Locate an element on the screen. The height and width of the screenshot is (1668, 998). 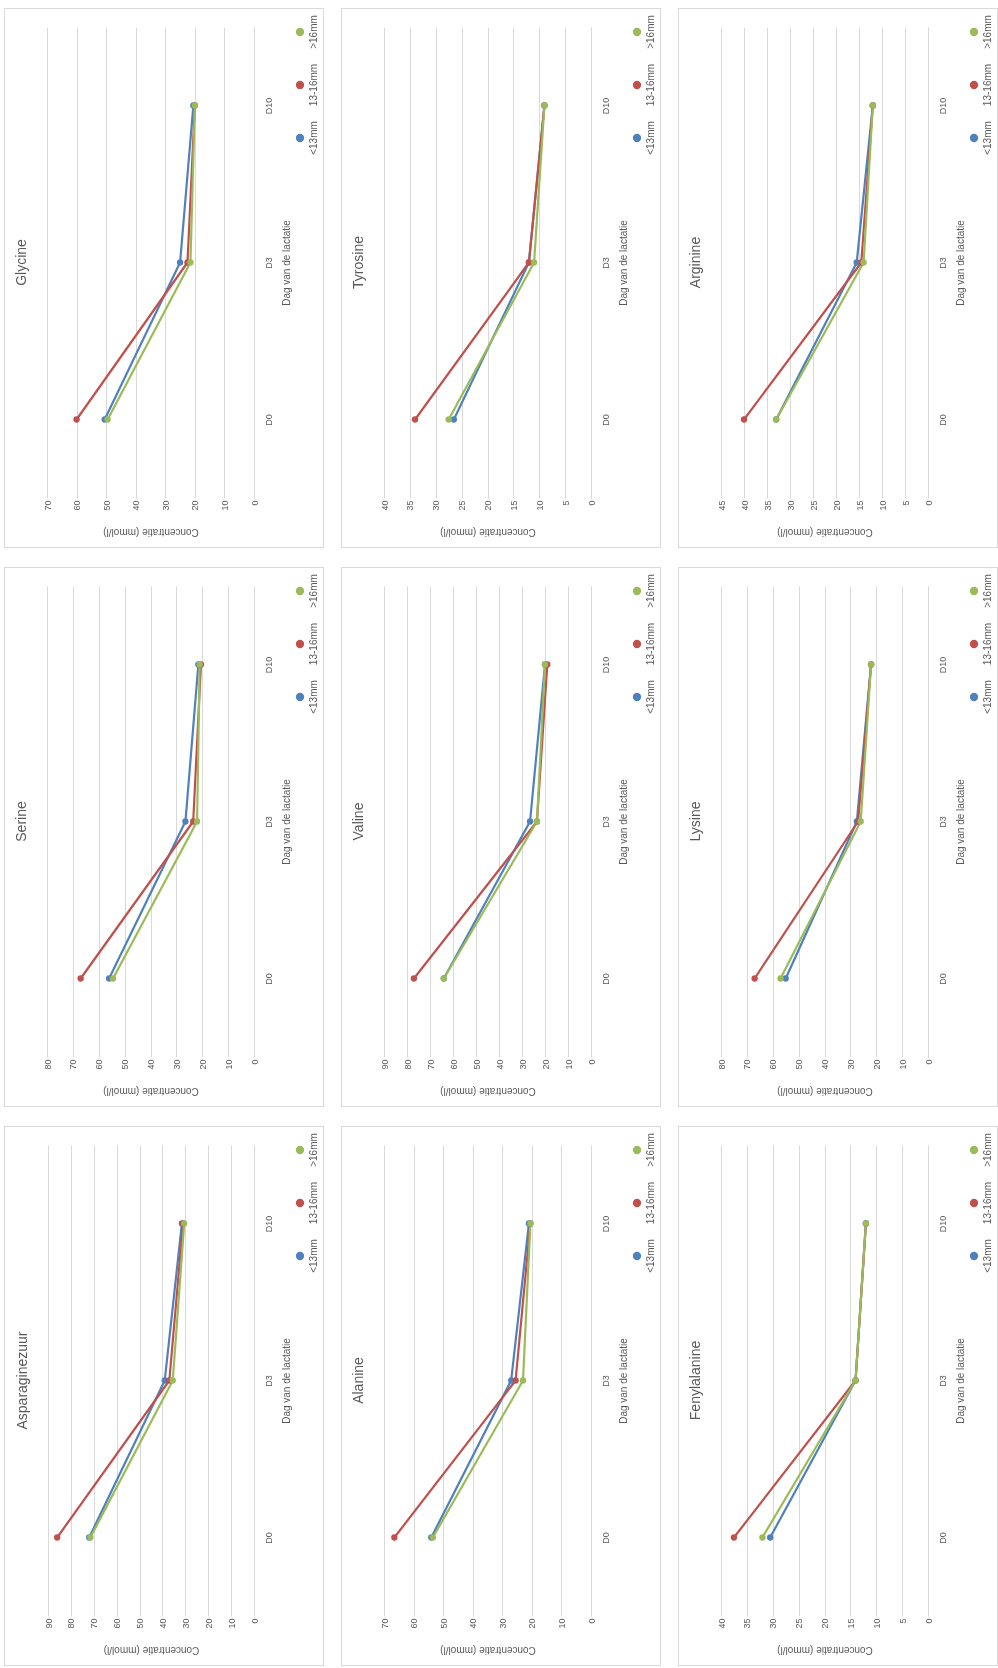
text: Arginine is located at coordinates (695, 262).